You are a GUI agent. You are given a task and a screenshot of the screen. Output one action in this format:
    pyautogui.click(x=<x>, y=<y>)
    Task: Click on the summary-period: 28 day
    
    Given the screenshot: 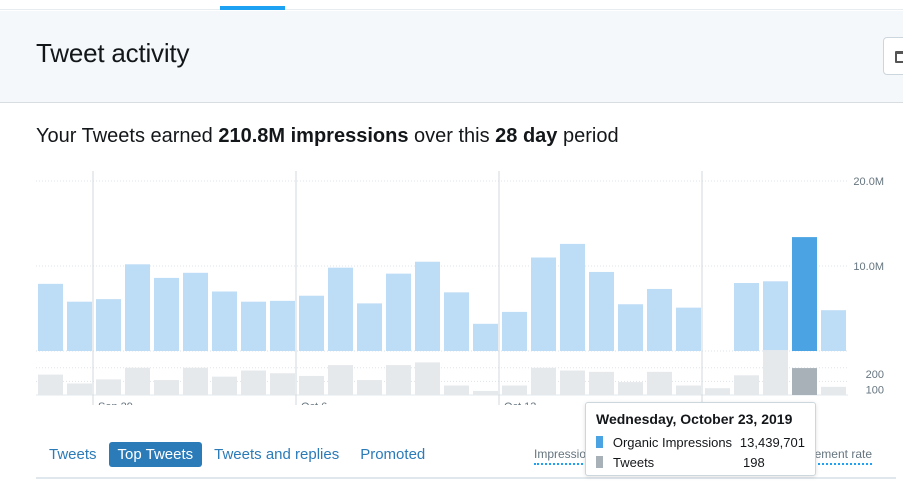 What is the action you would take?
    pyautogui.click(x=526, y=136)
    